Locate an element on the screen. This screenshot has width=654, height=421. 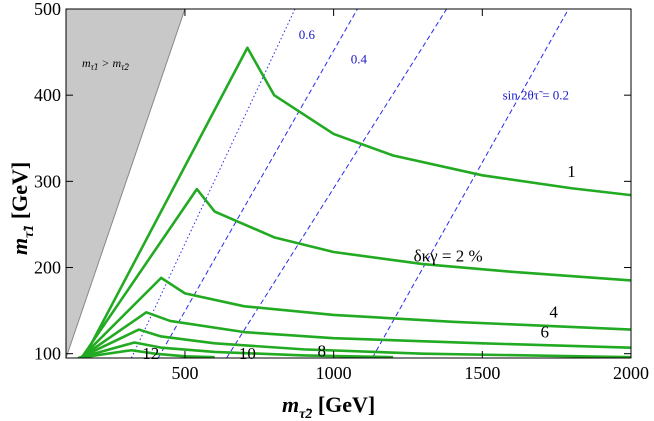
mixing-label: 0.6 is located at coordinates (307, 34).